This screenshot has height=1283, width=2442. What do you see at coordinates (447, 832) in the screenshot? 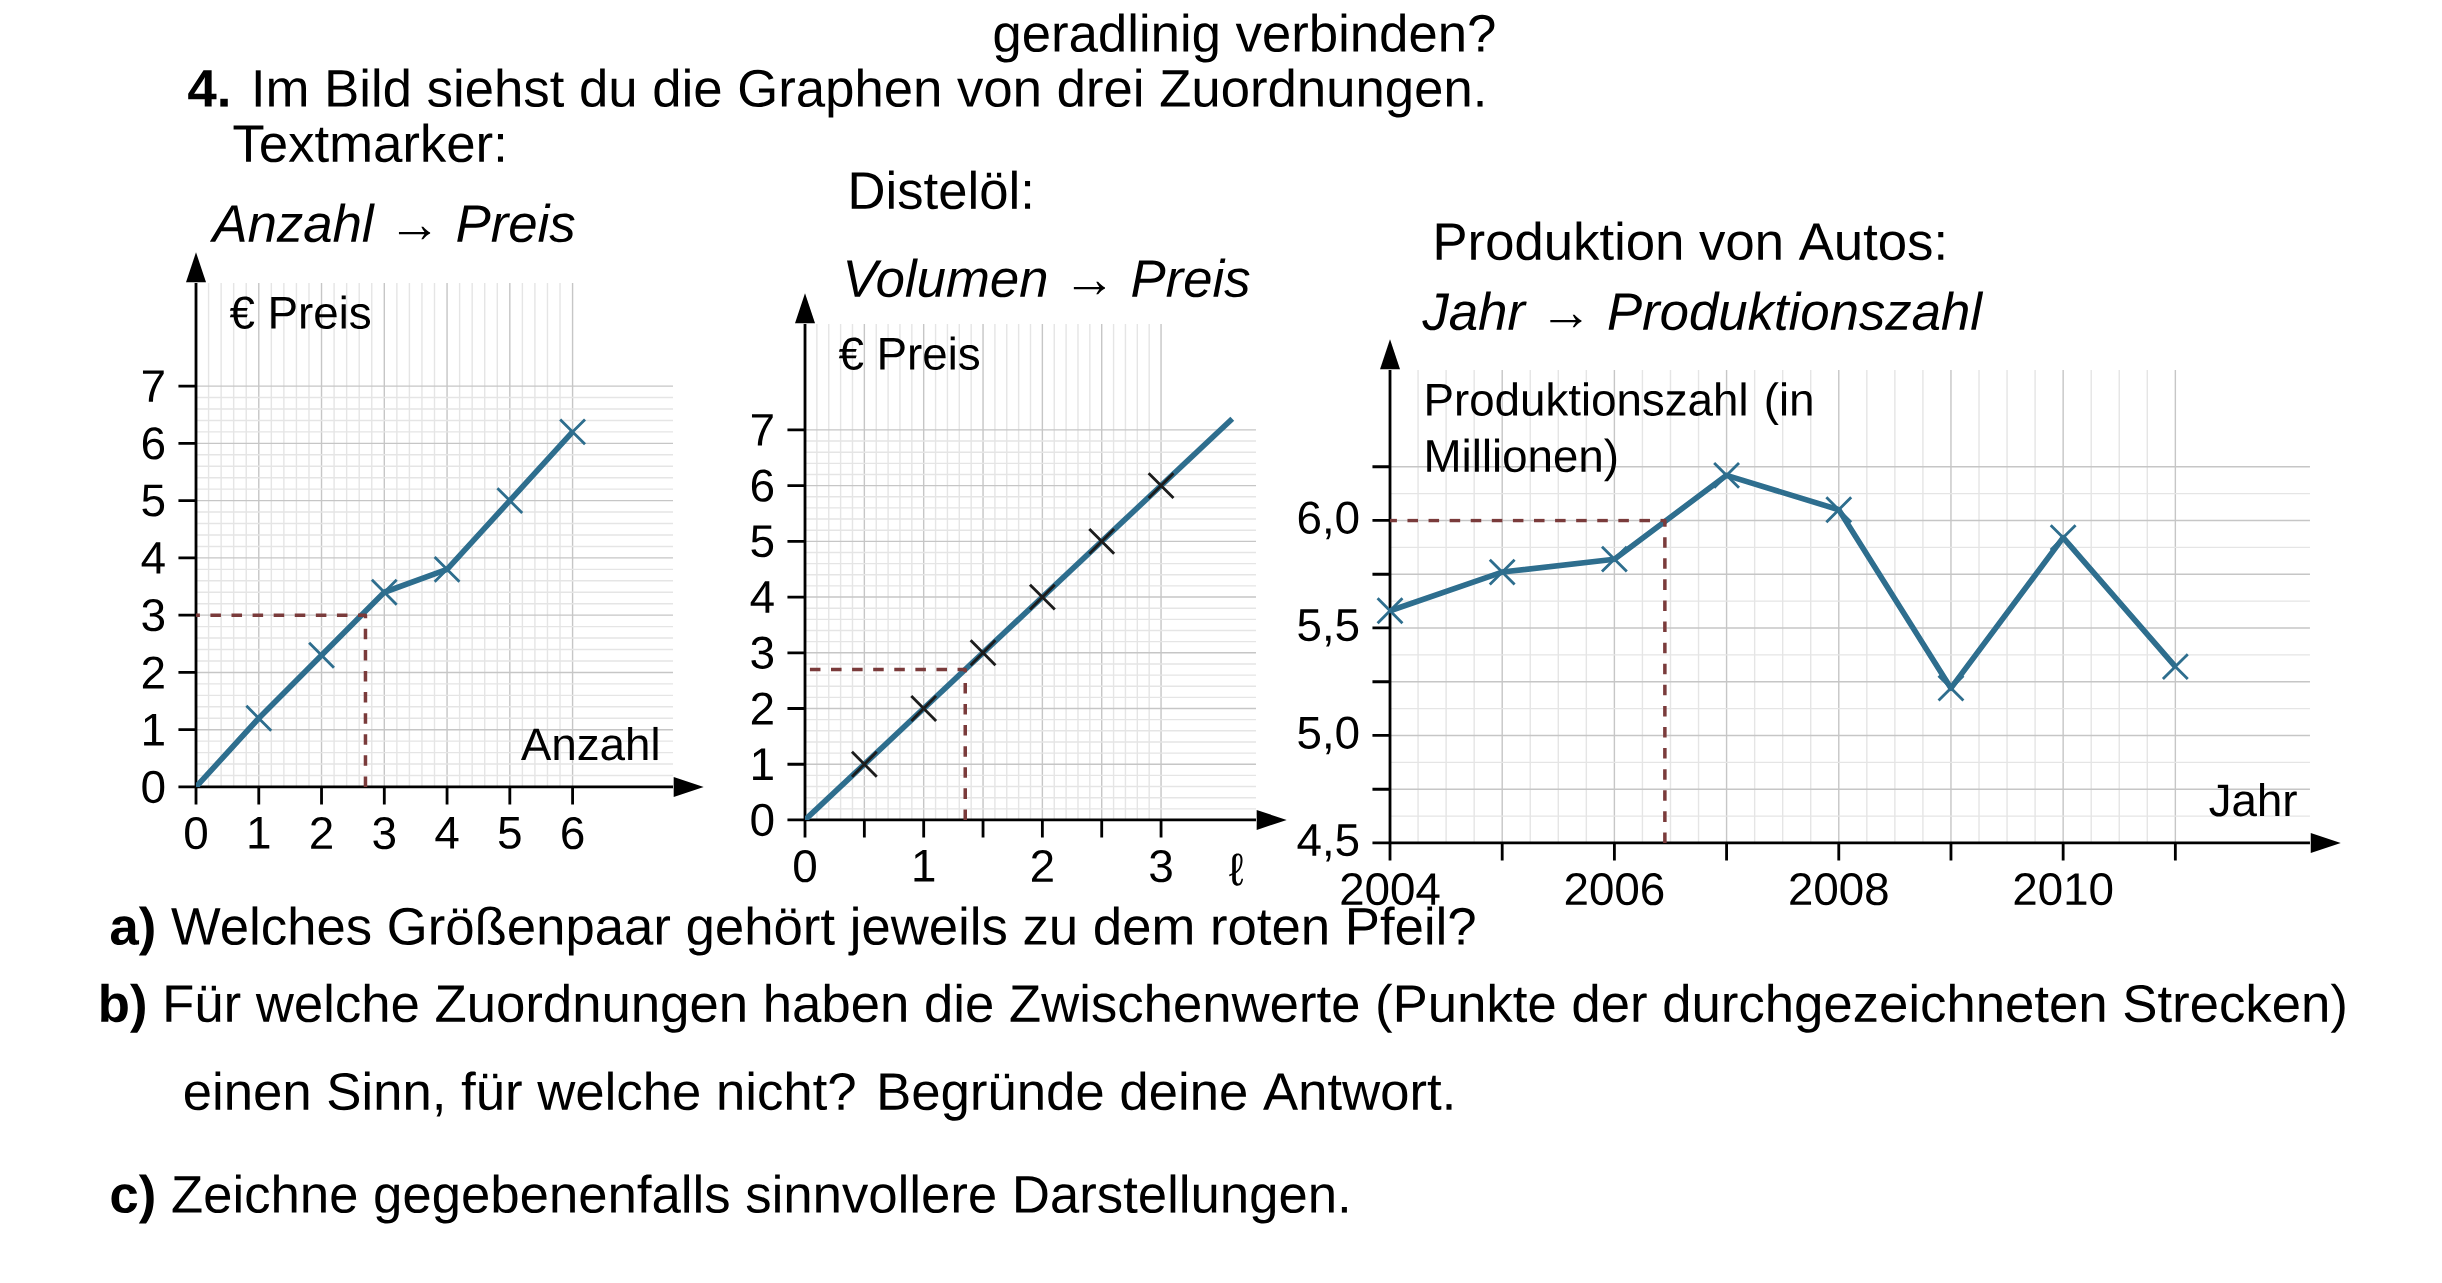
I see `x-tick-label: 4` at bounding box center [447, 832].